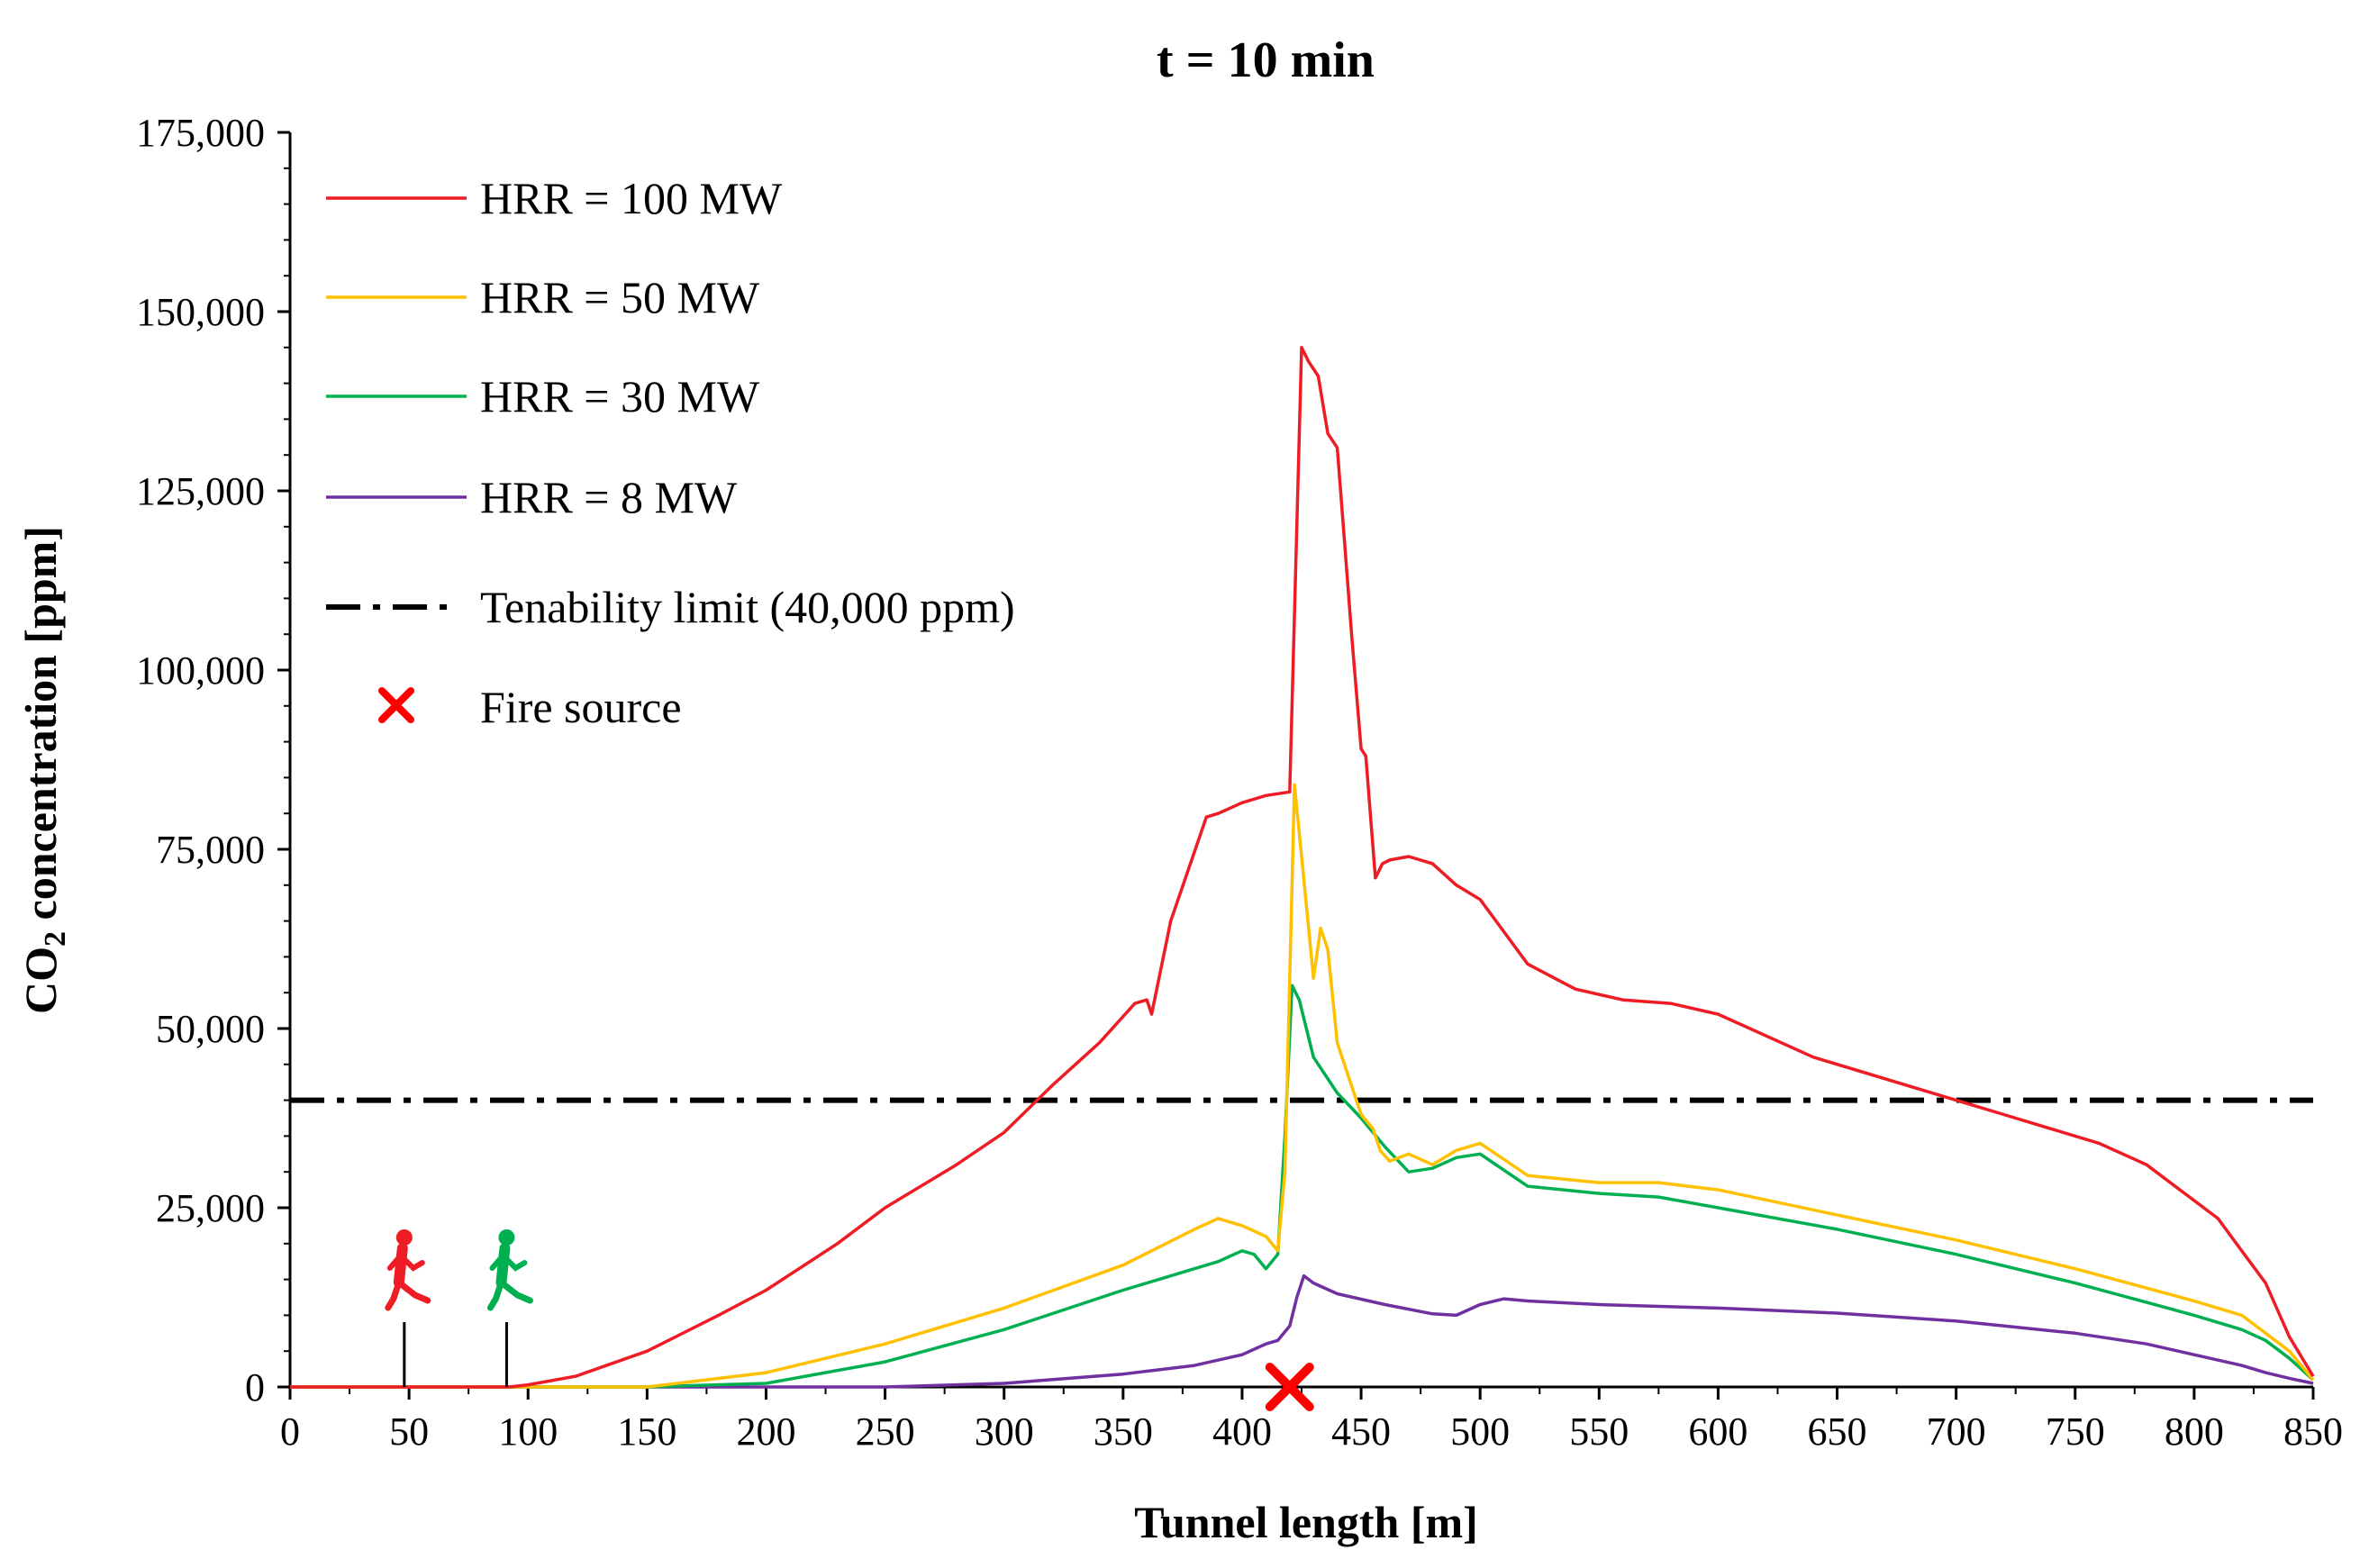 The height and width of the screenshot is (1568, 2369). What do you see at coordinates (409, 1431) in the screenshot?
I see `x-tick-label: 50` at bounding box center [409, 1431].